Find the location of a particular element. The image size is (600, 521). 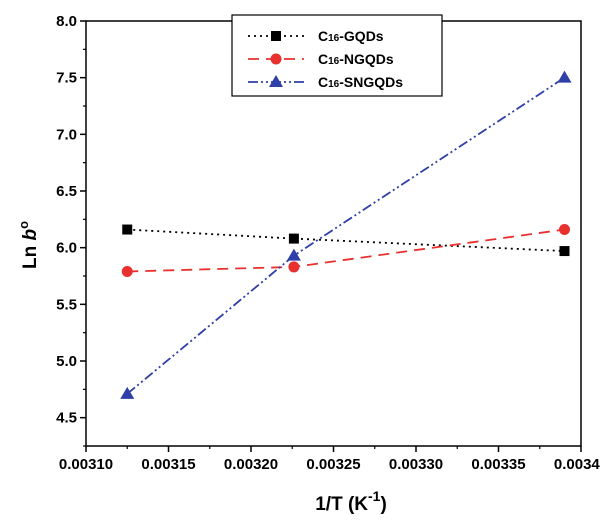

legend-label: C16-NGQDs is located at coordinates (356, 59).